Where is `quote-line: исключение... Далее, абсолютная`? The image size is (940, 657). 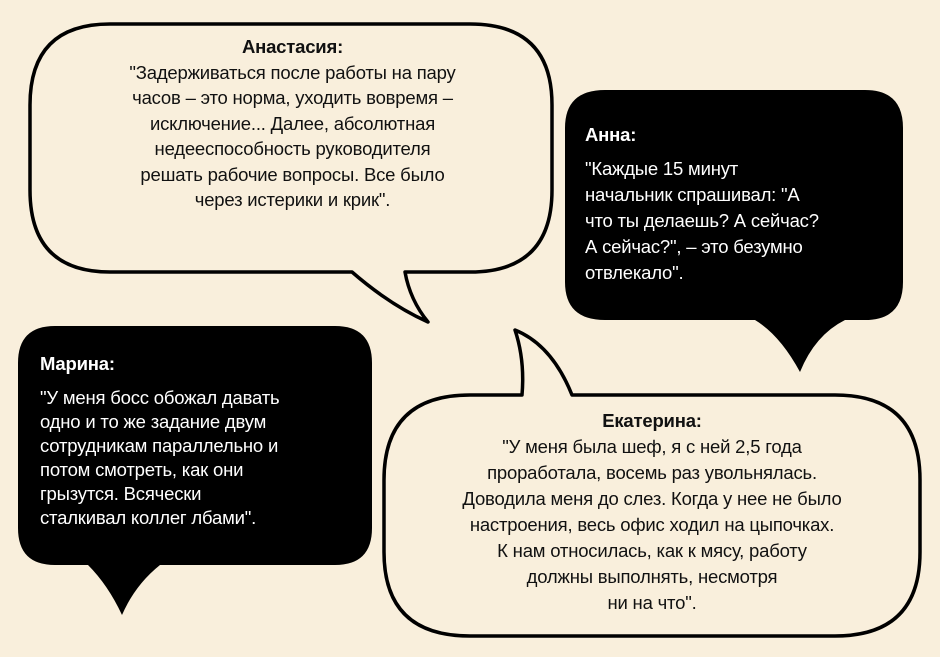
quote-line: исключение... Далее, абсолютная is located at coordinates (292, 123).